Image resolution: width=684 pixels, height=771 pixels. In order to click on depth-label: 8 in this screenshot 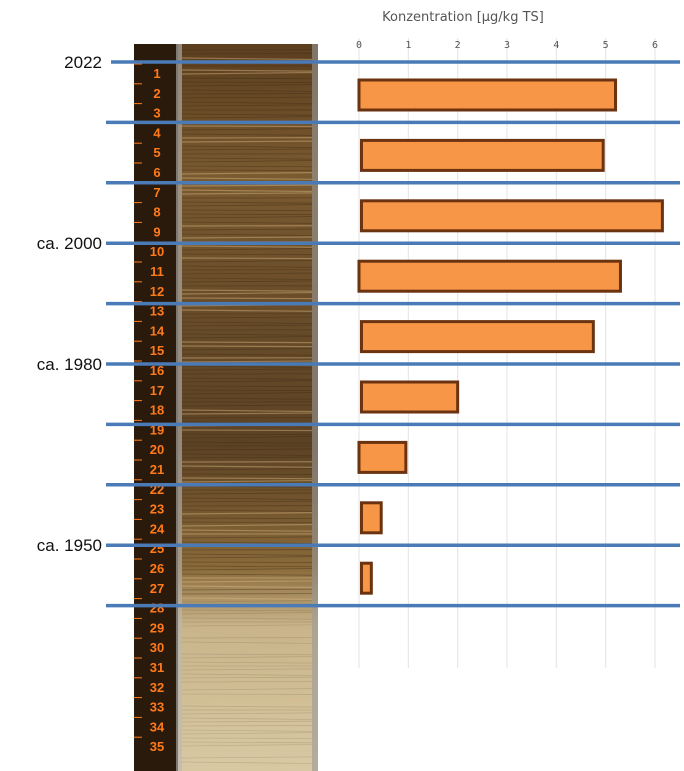, I will do `click(156, 212)`.